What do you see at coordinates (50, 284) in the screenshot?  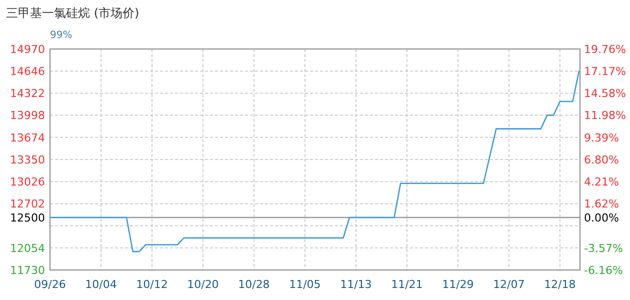 I see `x-tick-label: 09/26` at bounding box center [50, 284].